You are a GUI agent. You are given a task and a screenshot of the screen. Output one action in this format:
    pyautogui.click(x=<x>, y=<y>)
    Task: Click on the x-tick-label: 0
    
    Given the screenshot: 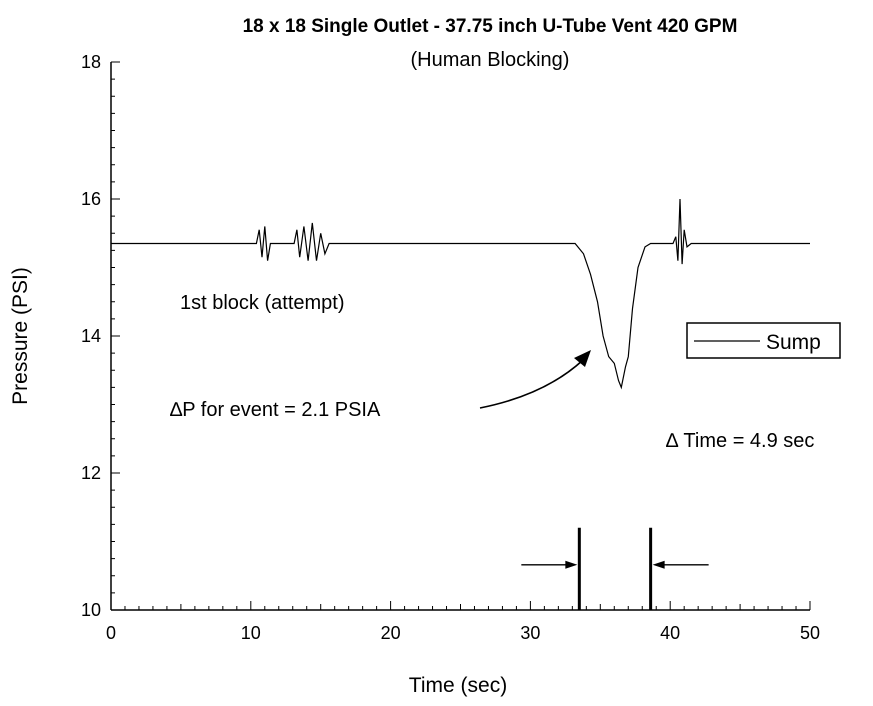 What is the action you would take?
    pyautogui.click(x=111, y=633)
    